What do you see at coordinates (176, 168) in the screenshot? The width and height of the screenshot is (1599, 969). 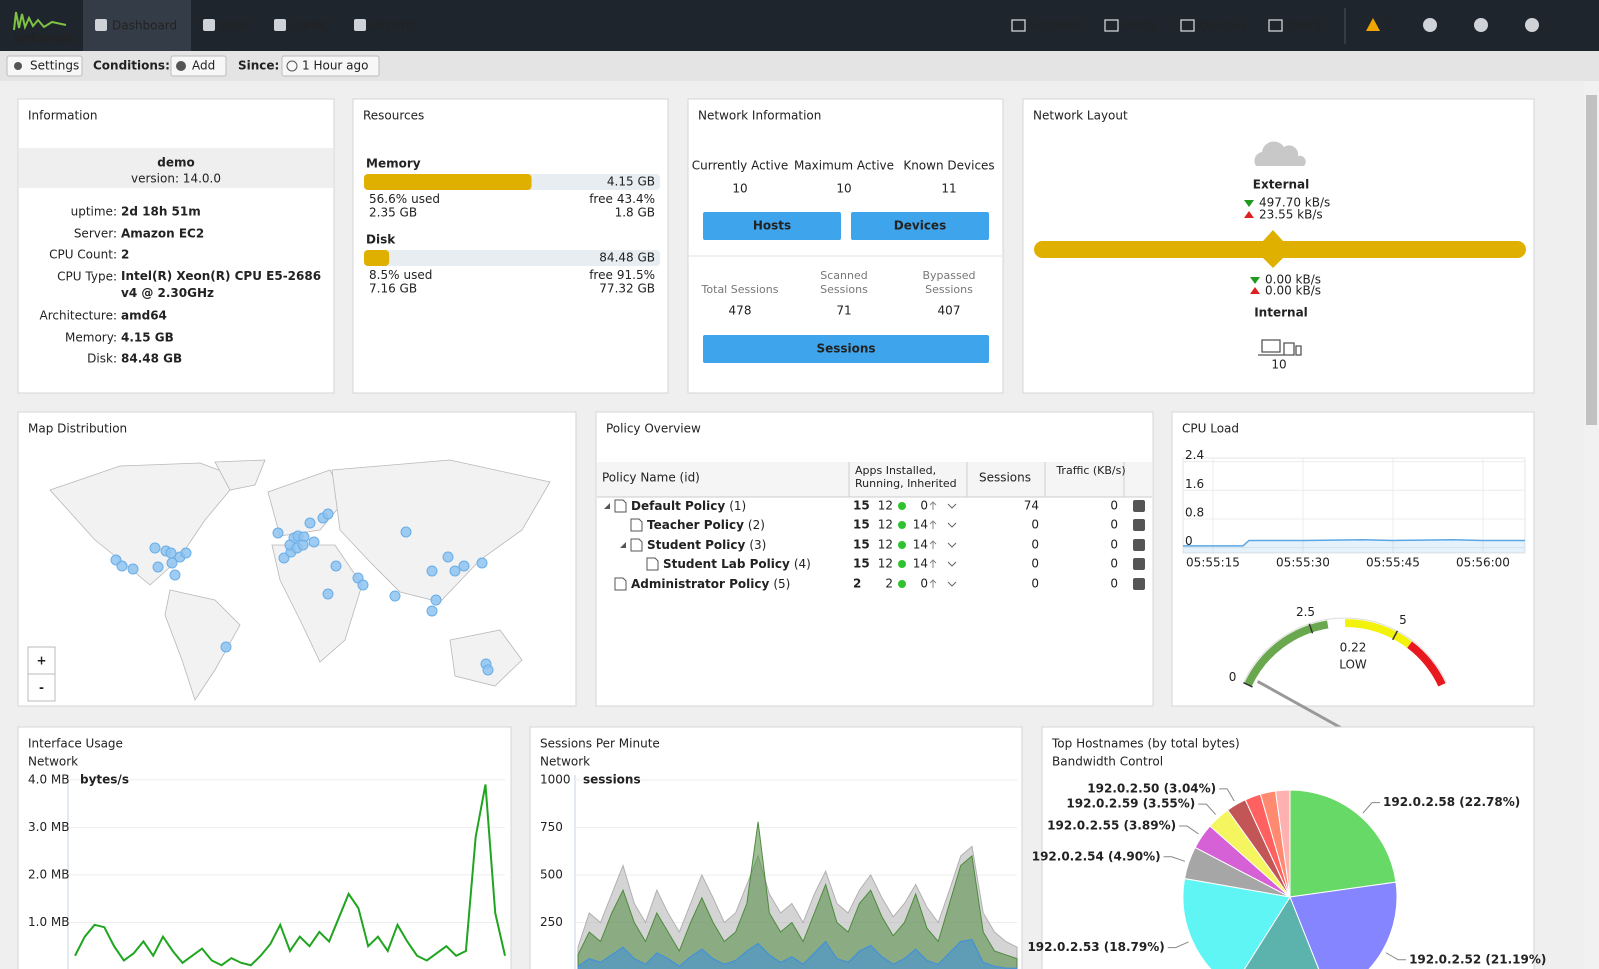 I see `host-band` at bounding box center [176, 168].